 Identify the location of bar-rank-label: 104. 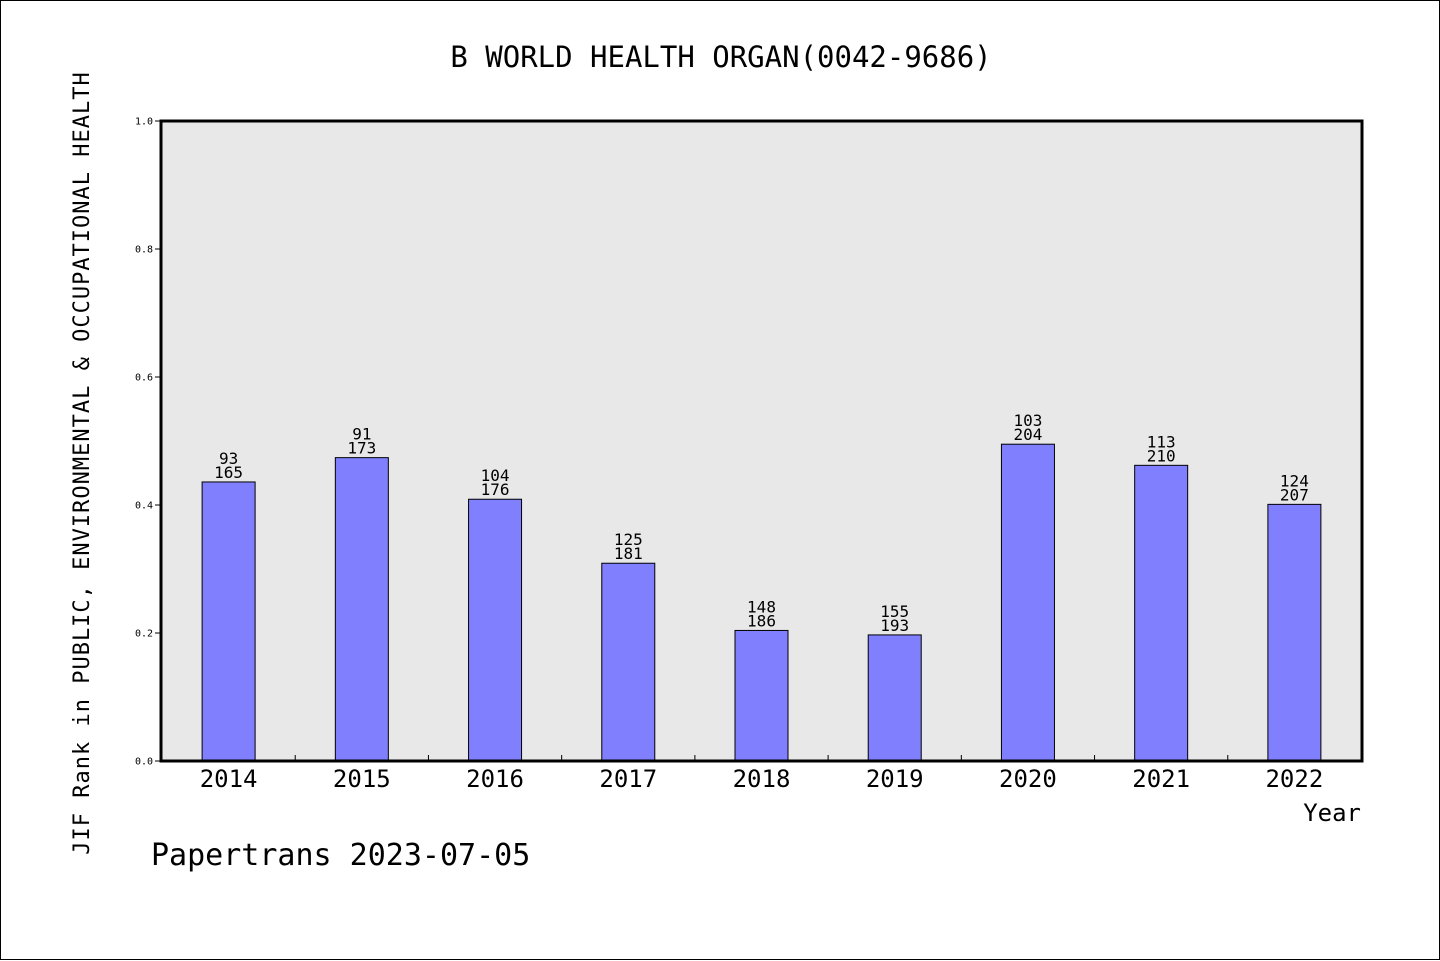
(495, 475).